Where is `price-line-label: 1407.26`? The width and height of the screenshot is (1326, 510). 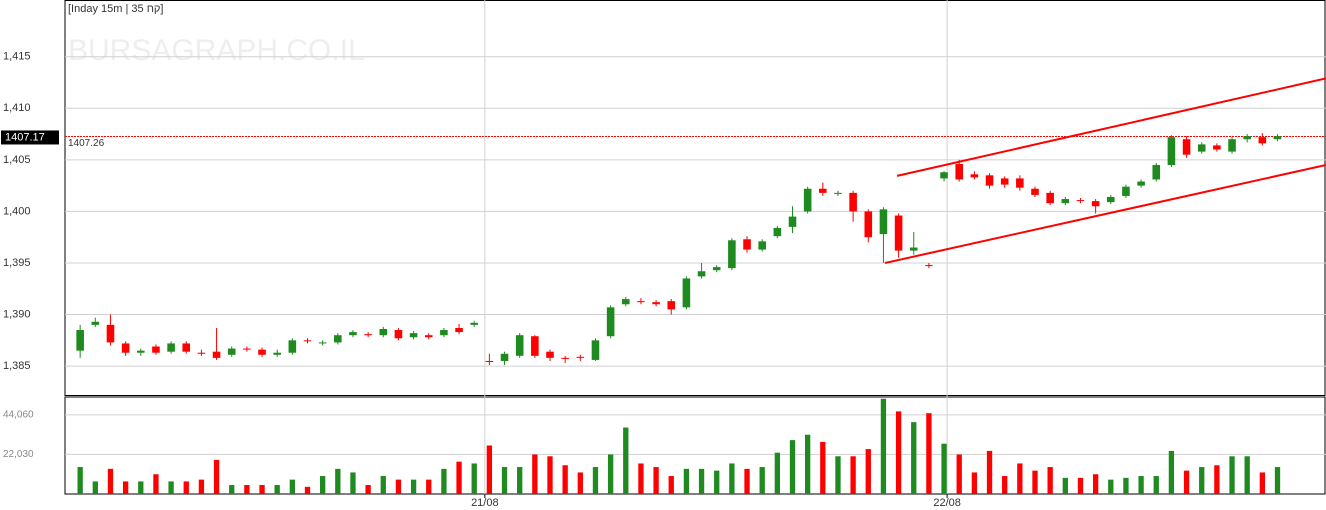
price-line-label: 1407.26 is located at coordinates (86, 143).